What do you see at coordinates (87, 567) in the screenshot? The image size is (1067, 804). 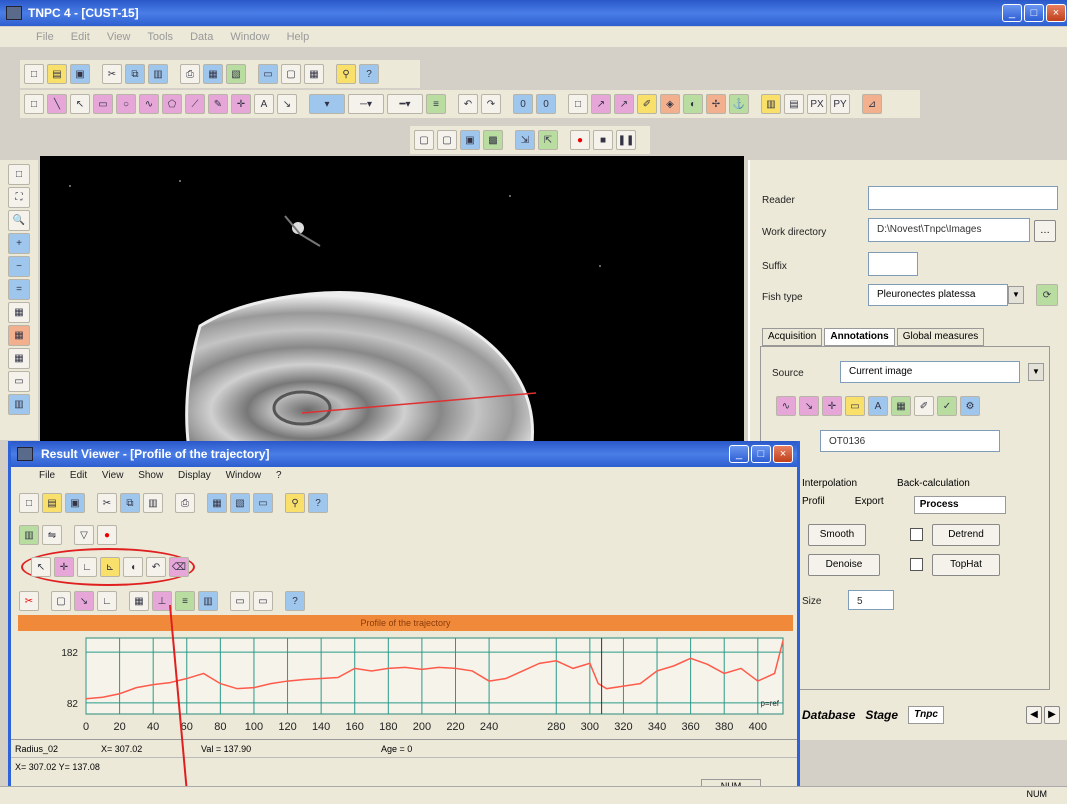 I see `rv-axis-icon: ∟` at bounding box center [87, 567].